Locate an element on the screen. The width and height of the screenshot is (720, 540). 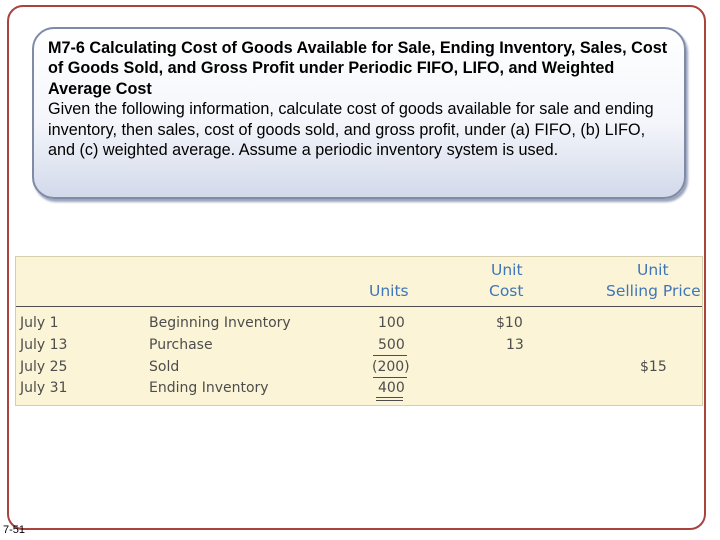
double-underline-top is located at coordinates (389, 397).